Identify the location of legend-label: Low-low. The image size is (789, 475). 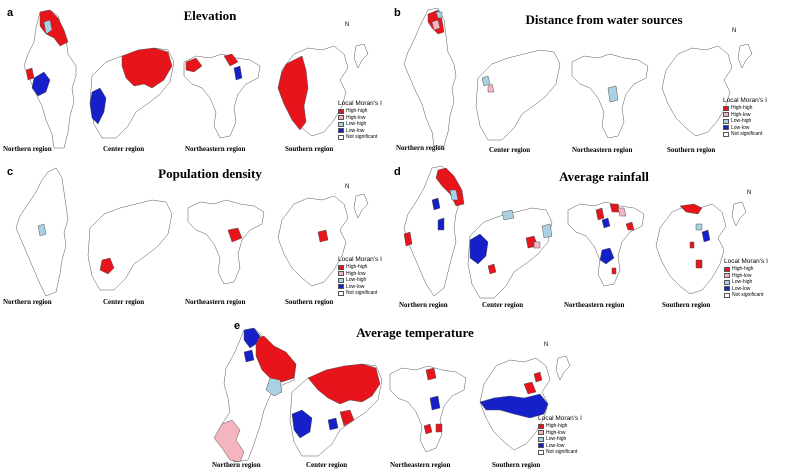
(555, 445).